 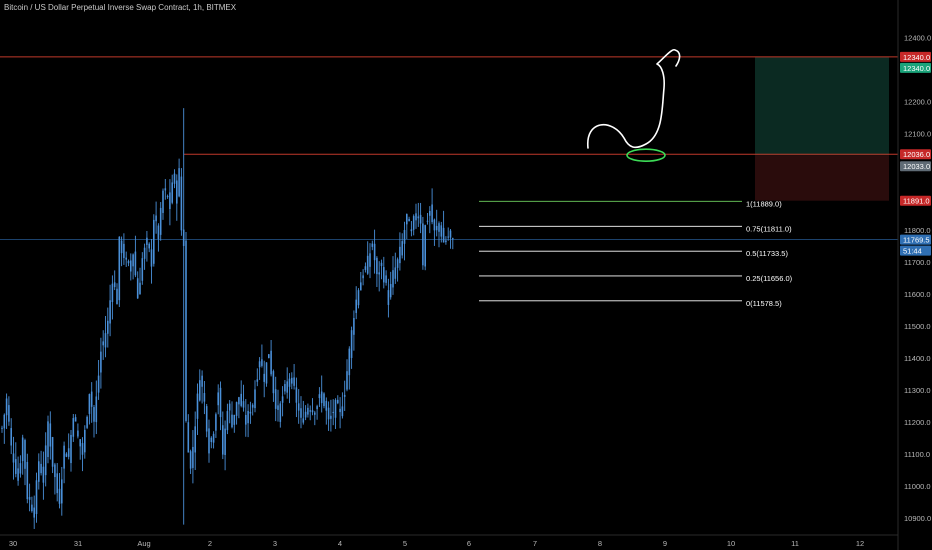 What do you see at coordinates (917, 102) in the screenshot?
I see `price-tick-label: 12200.0` at bounding box center [917, 102].